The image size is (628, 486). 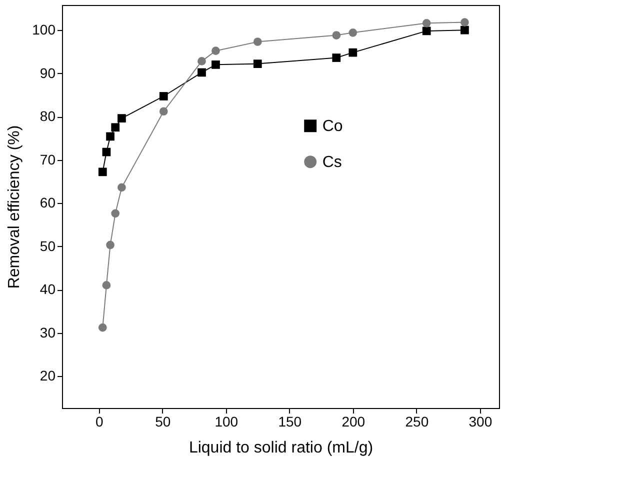 I want to click on x-tick-label: 100, so click(x=226, y=422).